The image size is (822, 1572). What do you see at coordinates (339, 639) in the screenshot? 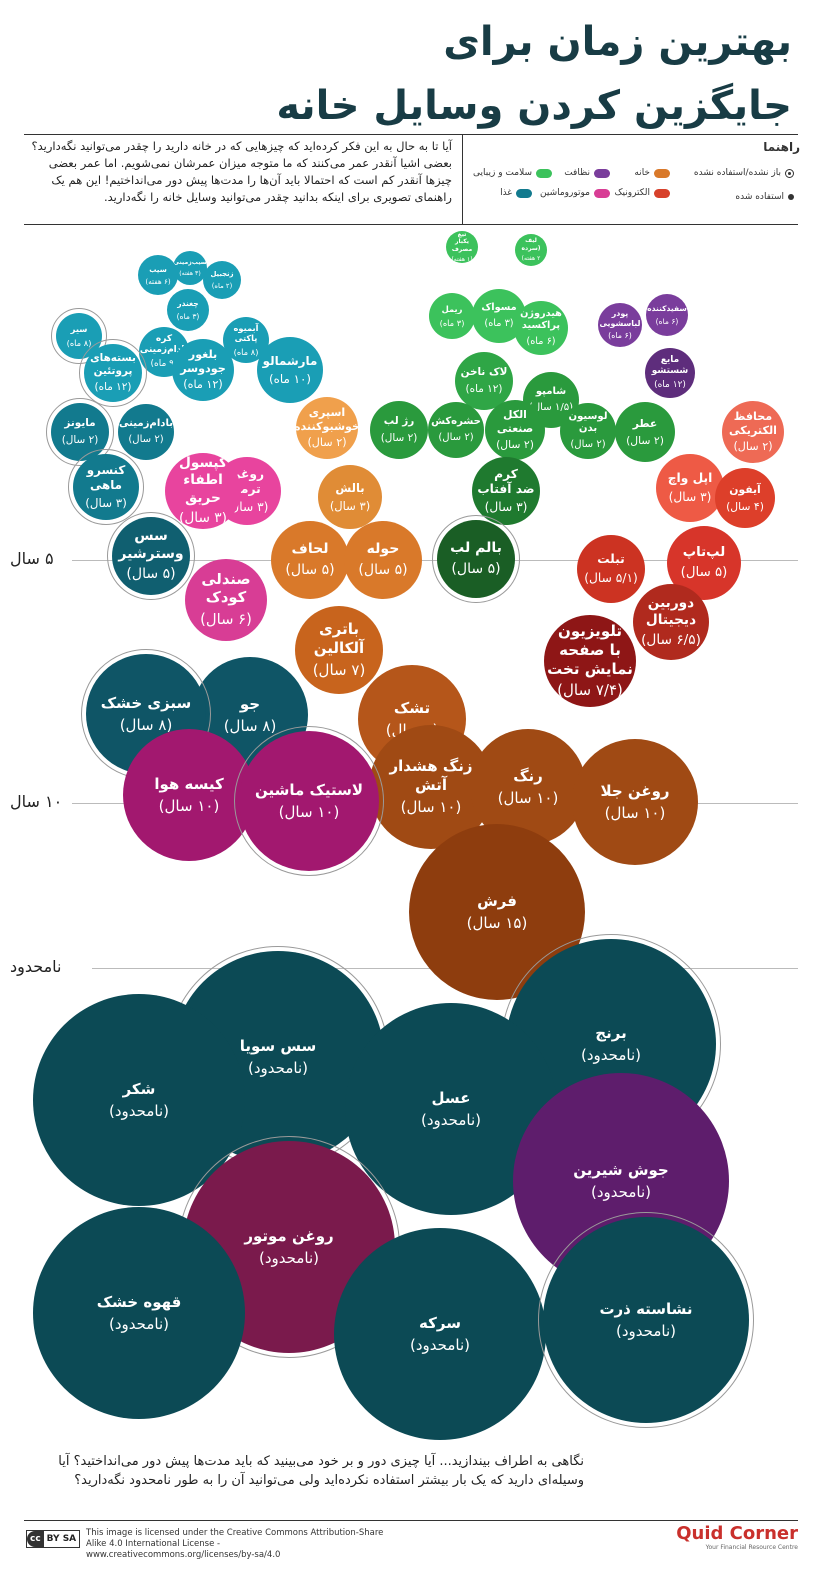
I see `bubble-label: باتری آلکالین` at bounding box center [339, 639].